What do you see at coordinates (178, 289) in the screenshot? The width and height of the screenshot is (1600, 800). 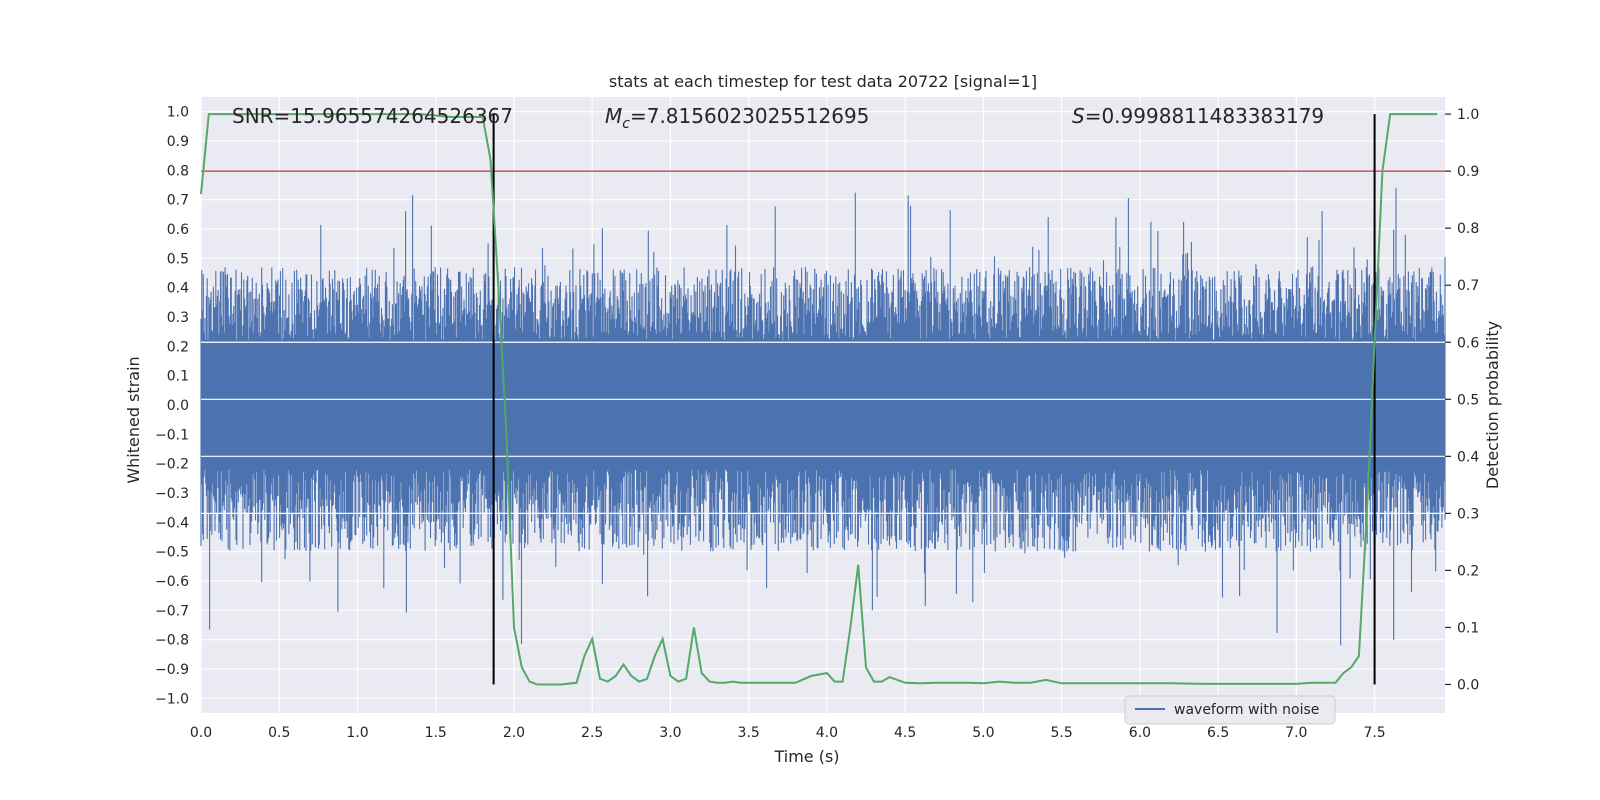 I see `y-left-tick-label: 0.4` at bounding box center [178, 289].